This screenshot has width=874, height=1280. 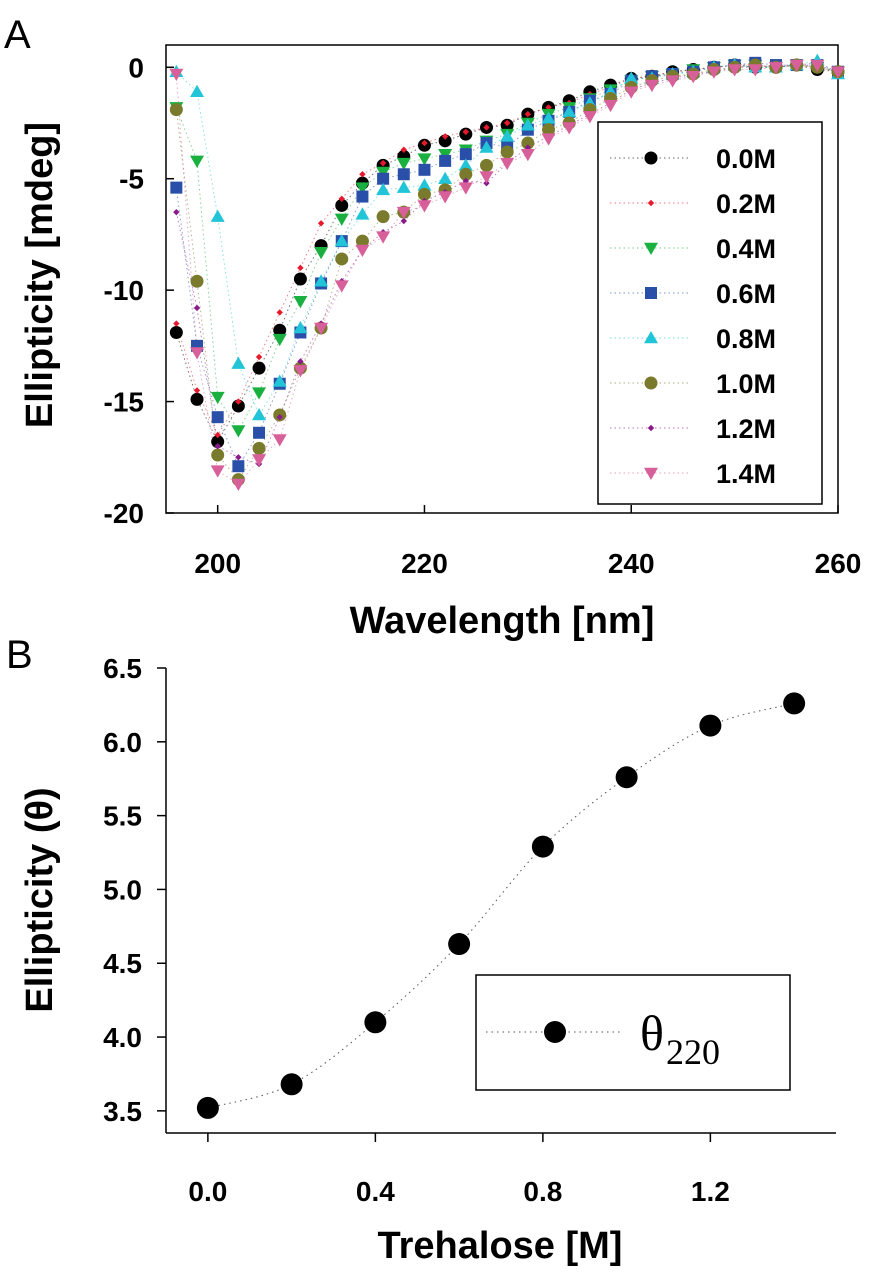 I want to click on y-tick-label-a: 0, so click(x=136, y=67).